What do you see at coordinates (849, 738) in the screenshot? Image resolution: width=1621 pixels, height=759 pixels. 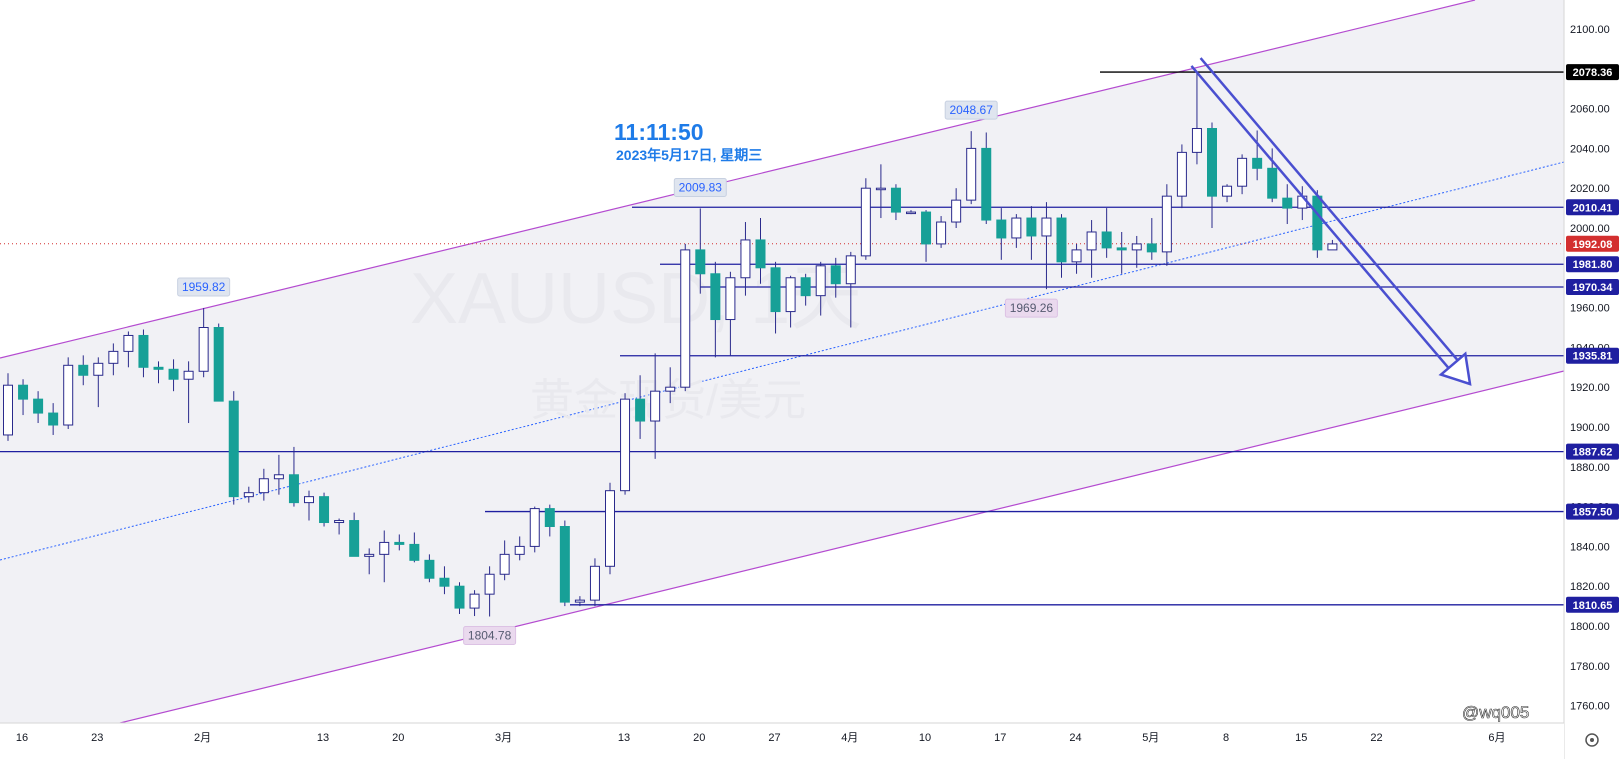 I see `x-tick-label: 4月` at bounding box center [849, 738].